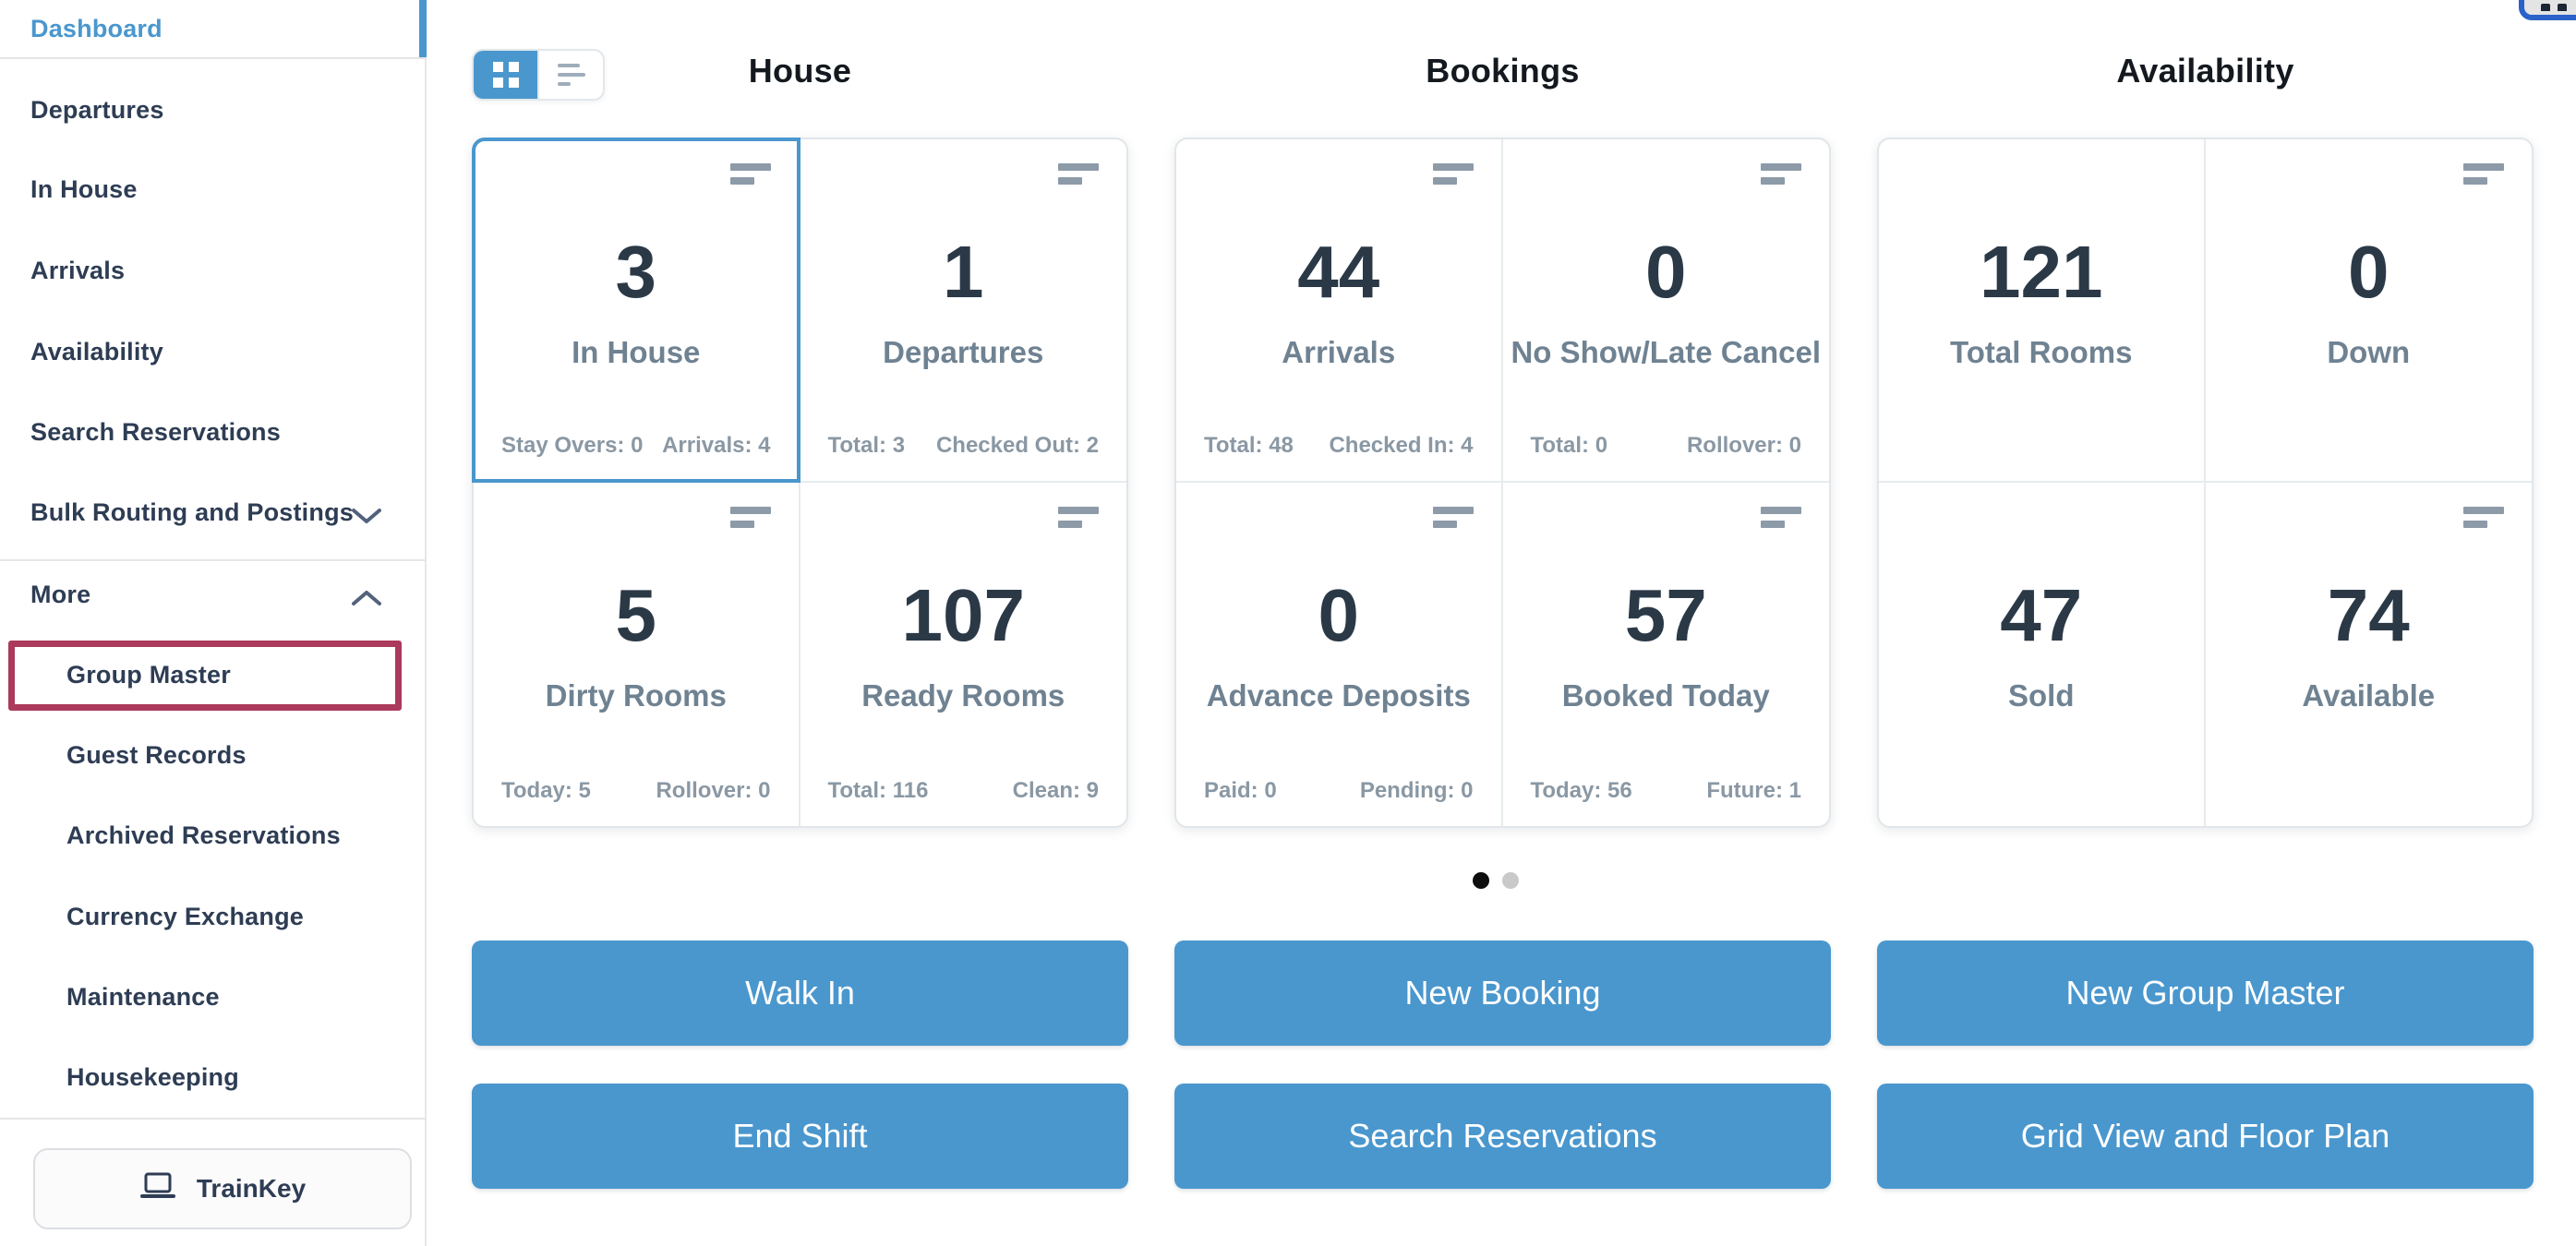 This screenshot has height=1246, width=2576. Describe the element at coordinates (1503, 71) in the screenshot. I see `section-title-bookings: Bookings` at that location.